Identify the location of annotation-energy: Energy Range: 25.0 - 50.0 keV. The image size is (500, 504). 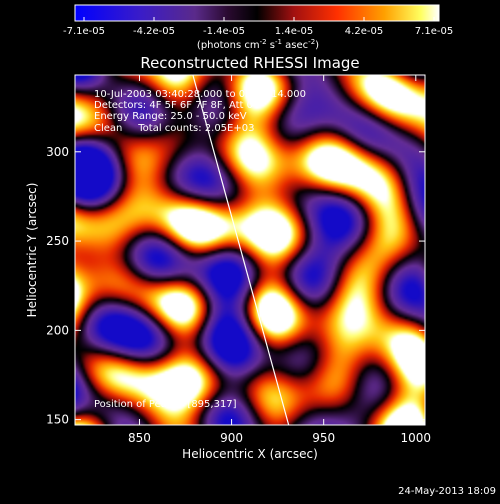
(170, 116).